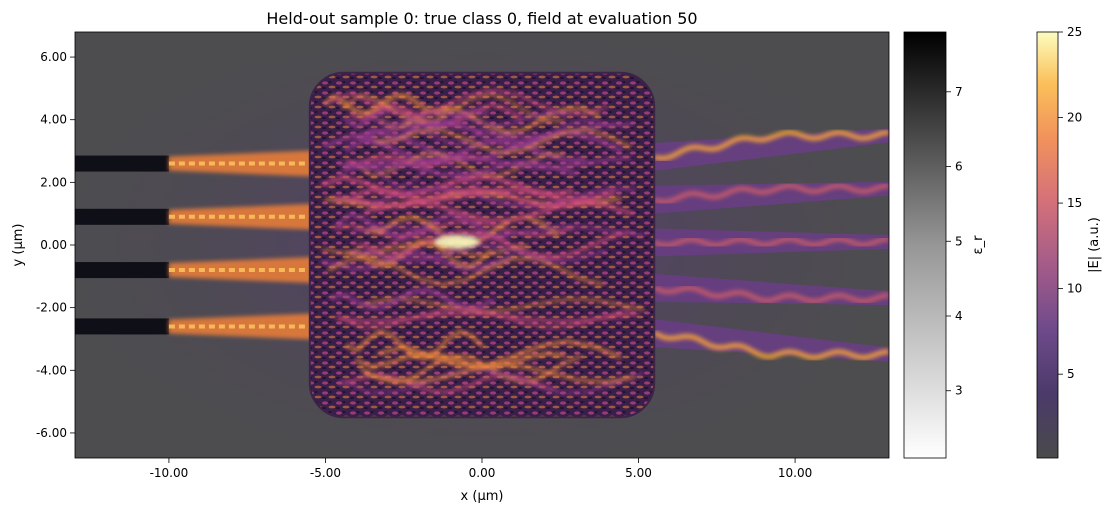  Describe the element at coordinates (169, 473) in the screenshot. I see `x-tick-label: -10.00` at that location.